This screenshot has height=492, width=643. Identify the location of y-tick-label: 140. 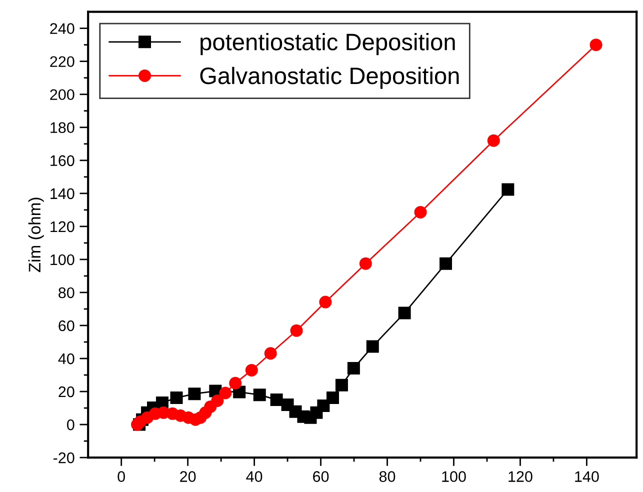
(62, 194).